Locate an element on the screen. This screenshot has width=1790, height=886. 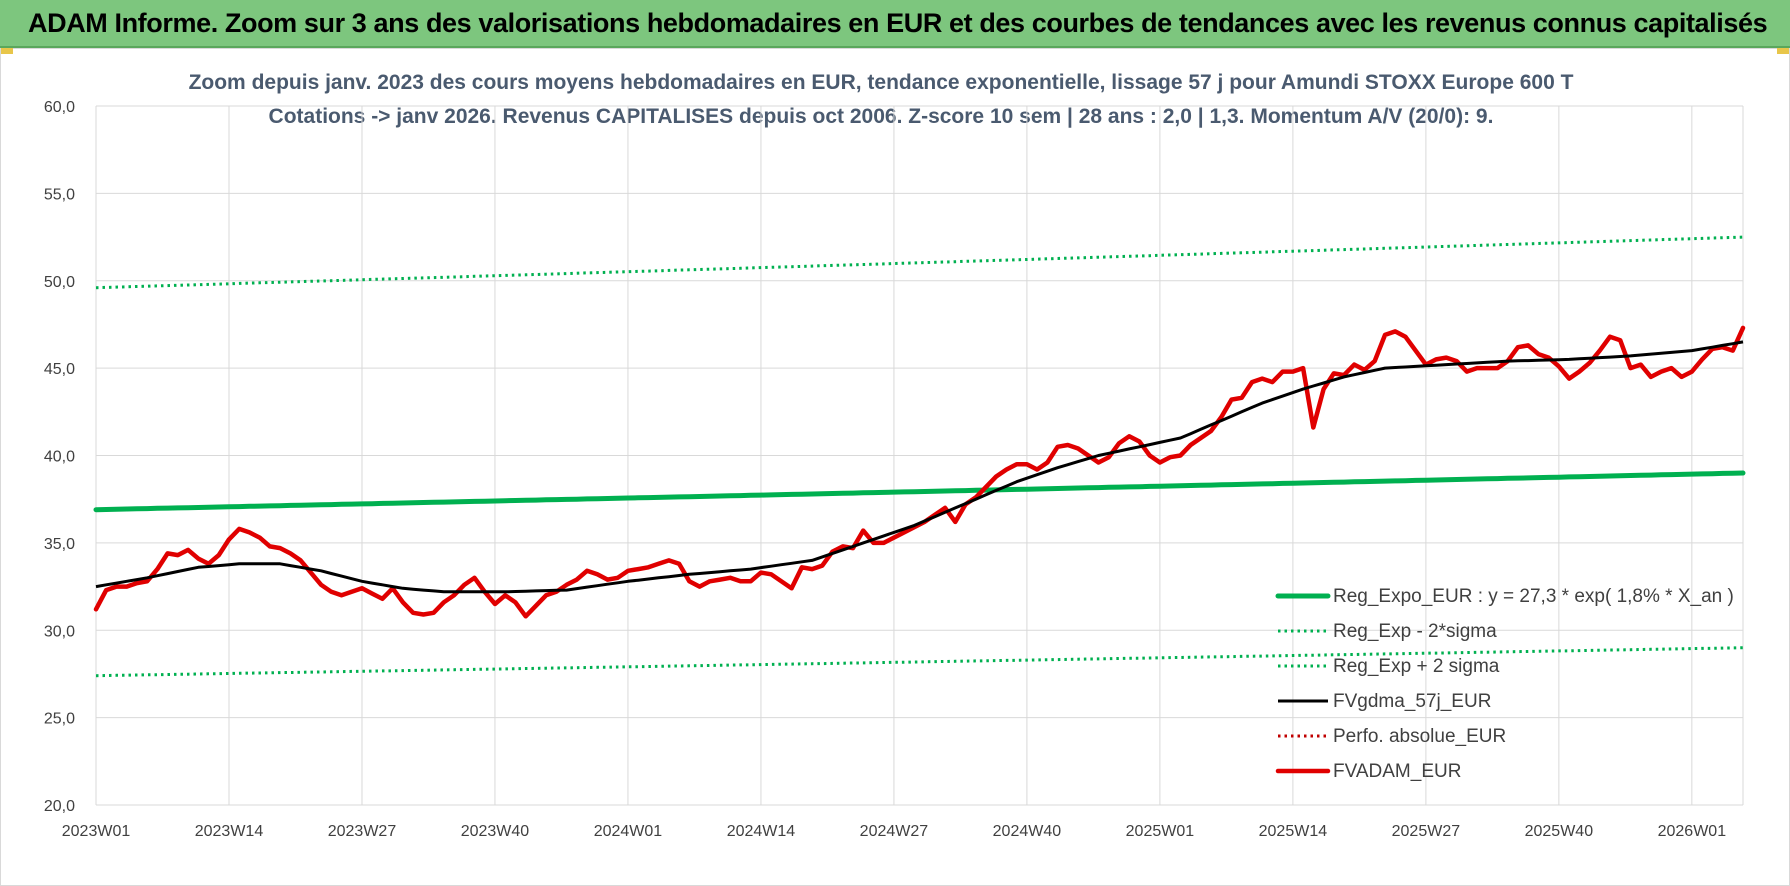
x-tick-label: 2024W14 is located at coordinates (761, 831).